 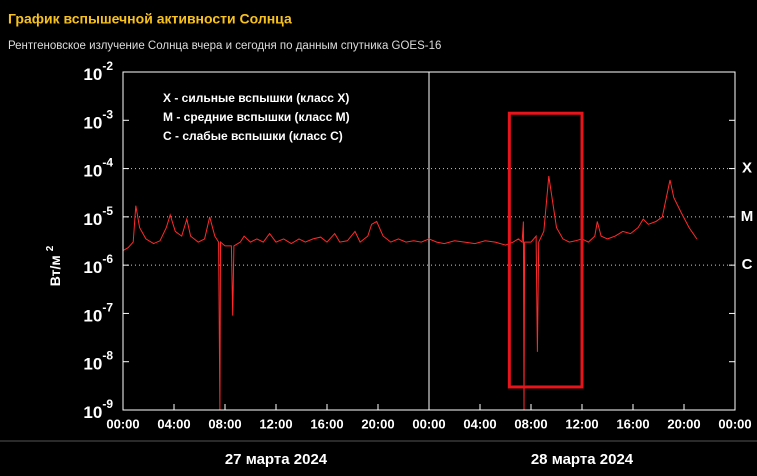 What do you see at coordinates (107, 404) in the screenshot?
I see `y-tick-exponent: -9` at bounding box center [107, 404].